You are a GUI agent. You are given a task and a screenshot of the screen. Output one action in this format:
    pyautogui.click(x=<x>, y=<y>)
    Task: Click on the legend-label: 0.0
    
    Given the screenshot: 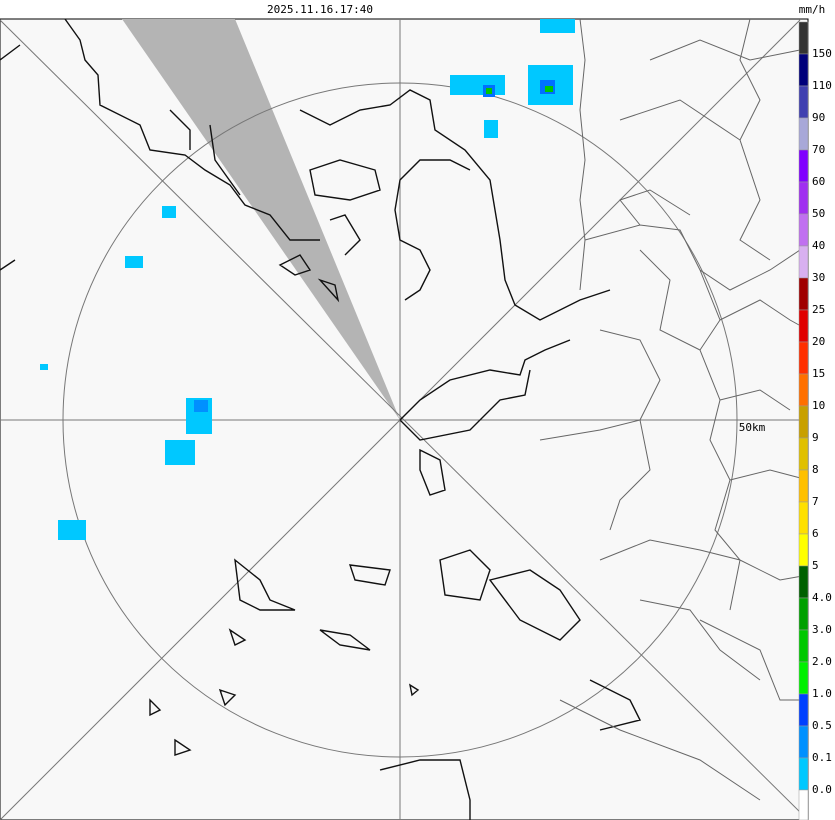 What is the action you would take?
    pyautogui.click(x=822, y=789)
    